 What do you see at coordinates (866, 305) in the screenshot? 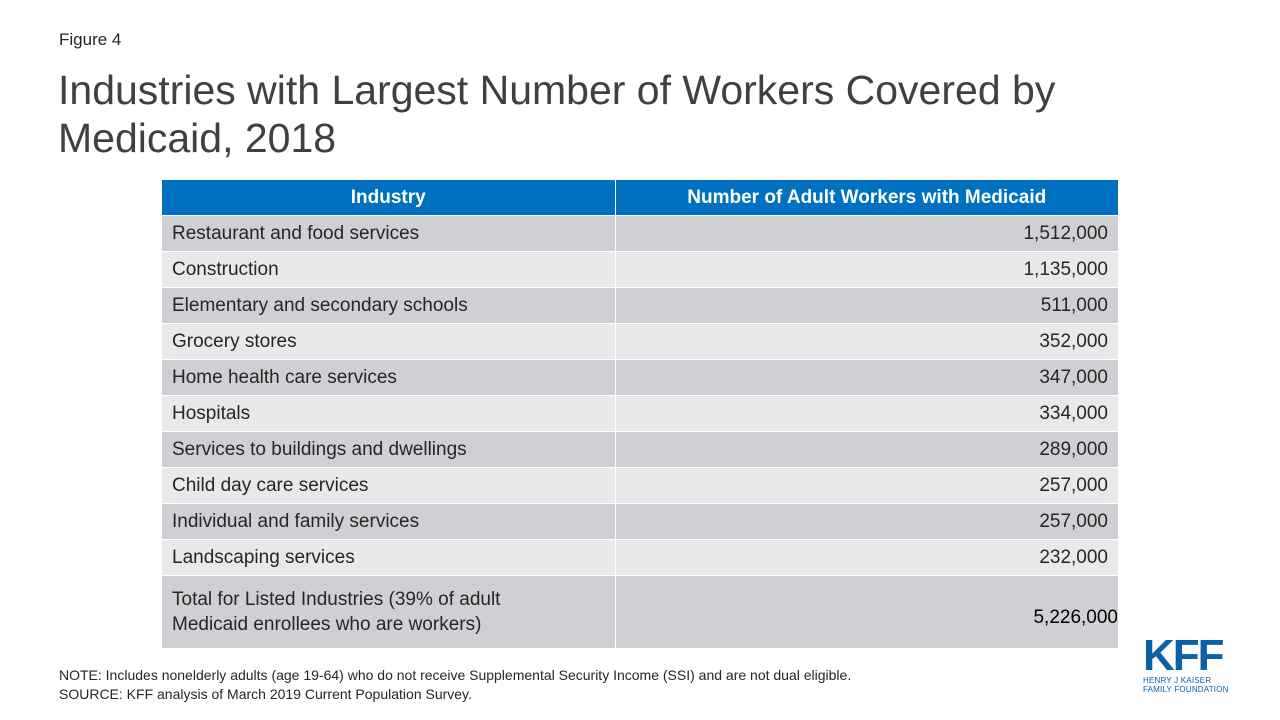
I see `workers-value-cell: 511,000` at bounding box center [866, 305].